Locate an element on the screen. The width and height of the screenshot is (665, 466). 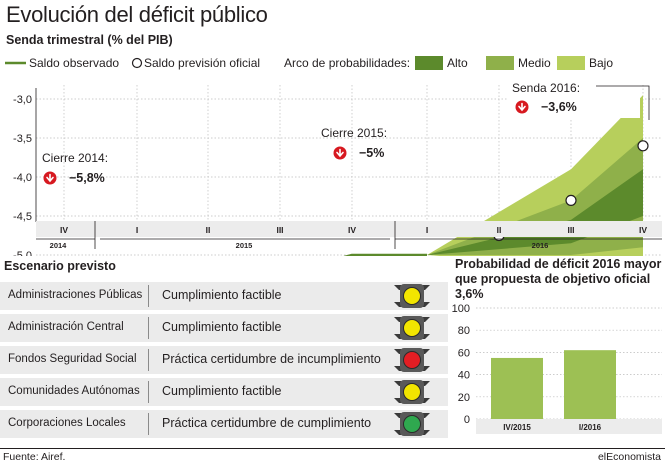
legend-label-observed: Saldo observado is located at coordinates (74, 63).